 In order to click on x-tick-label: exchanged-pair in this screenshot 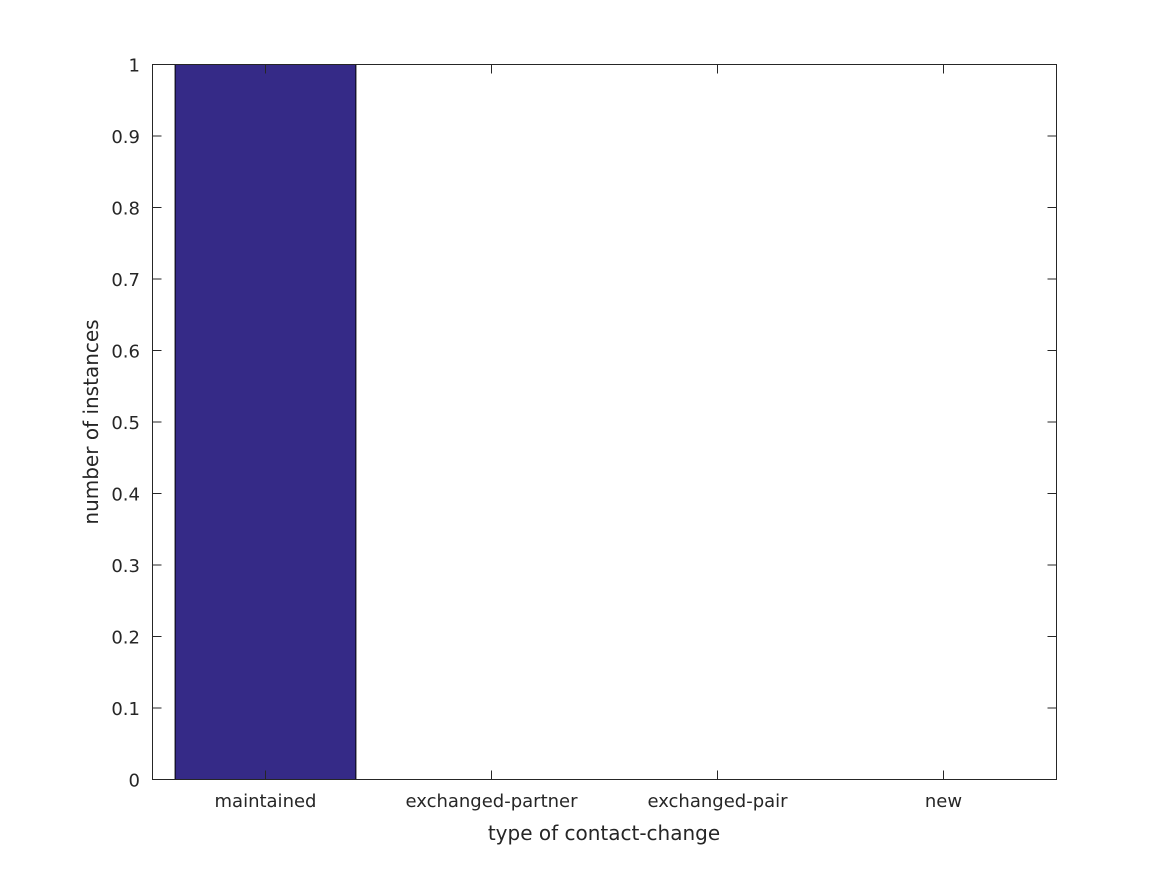, I will do `click(717, 801)`.